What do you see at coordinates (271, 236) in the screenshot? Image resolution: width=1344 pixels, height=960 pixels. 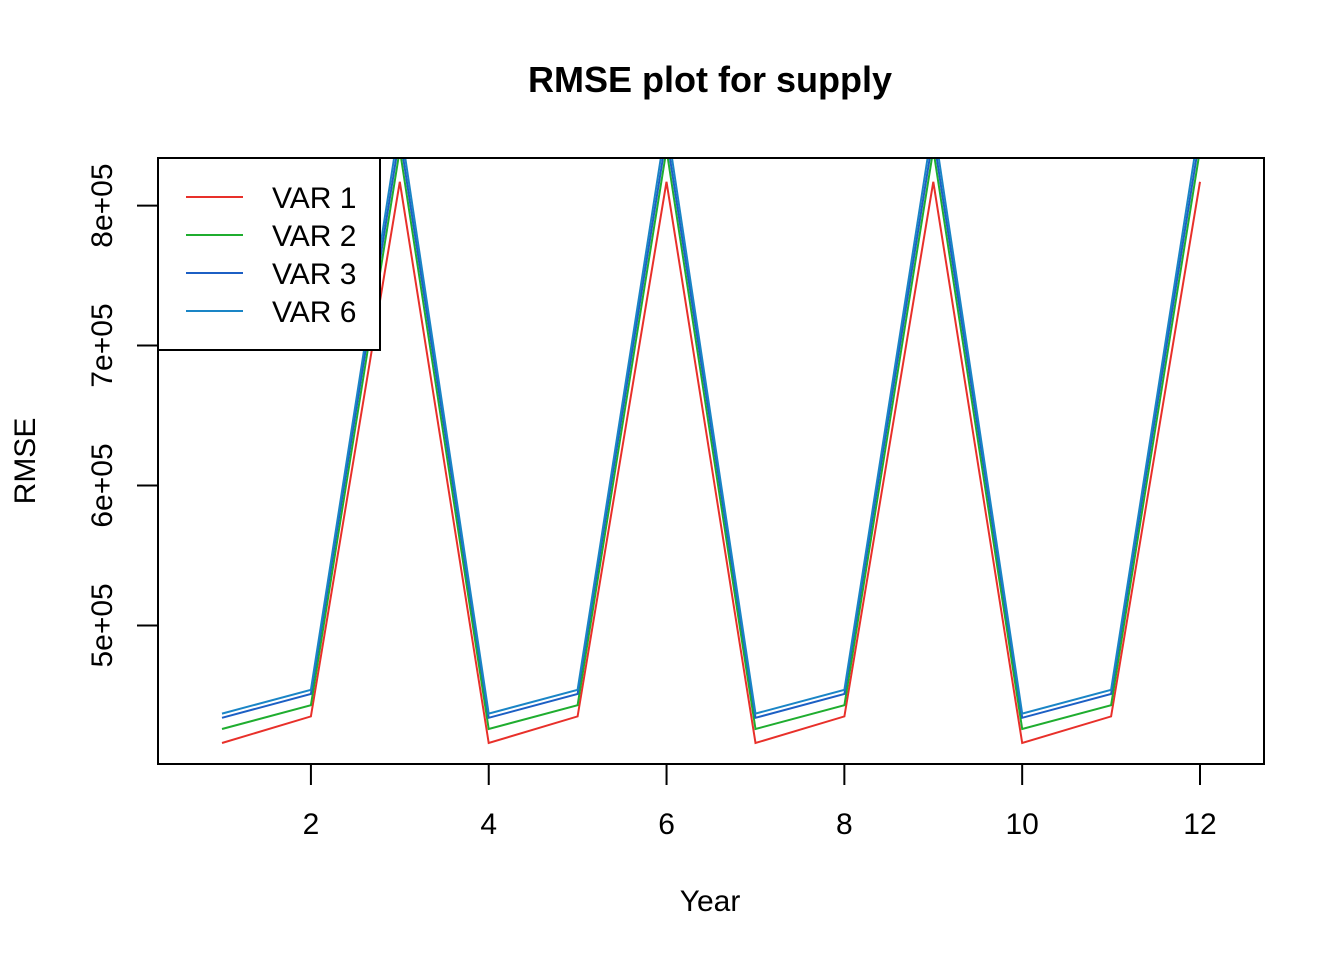 I see `legend-item: VAR 2` at bounding box center [271, 236].